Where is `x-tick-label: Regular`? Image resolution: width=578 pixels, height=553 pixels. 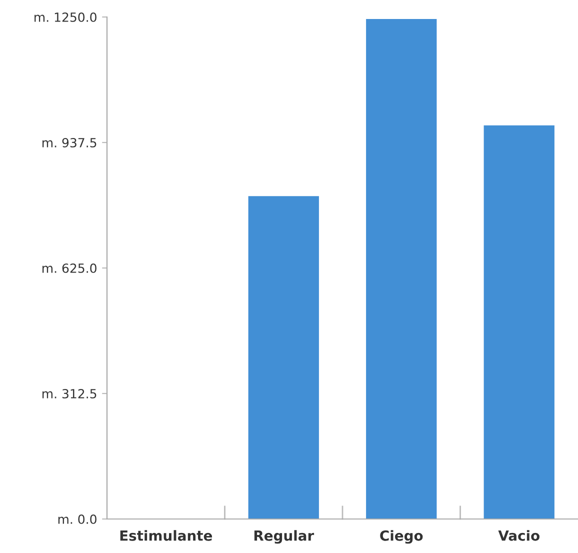
x-tick-label: Regular is located at coordinates (284, 537).